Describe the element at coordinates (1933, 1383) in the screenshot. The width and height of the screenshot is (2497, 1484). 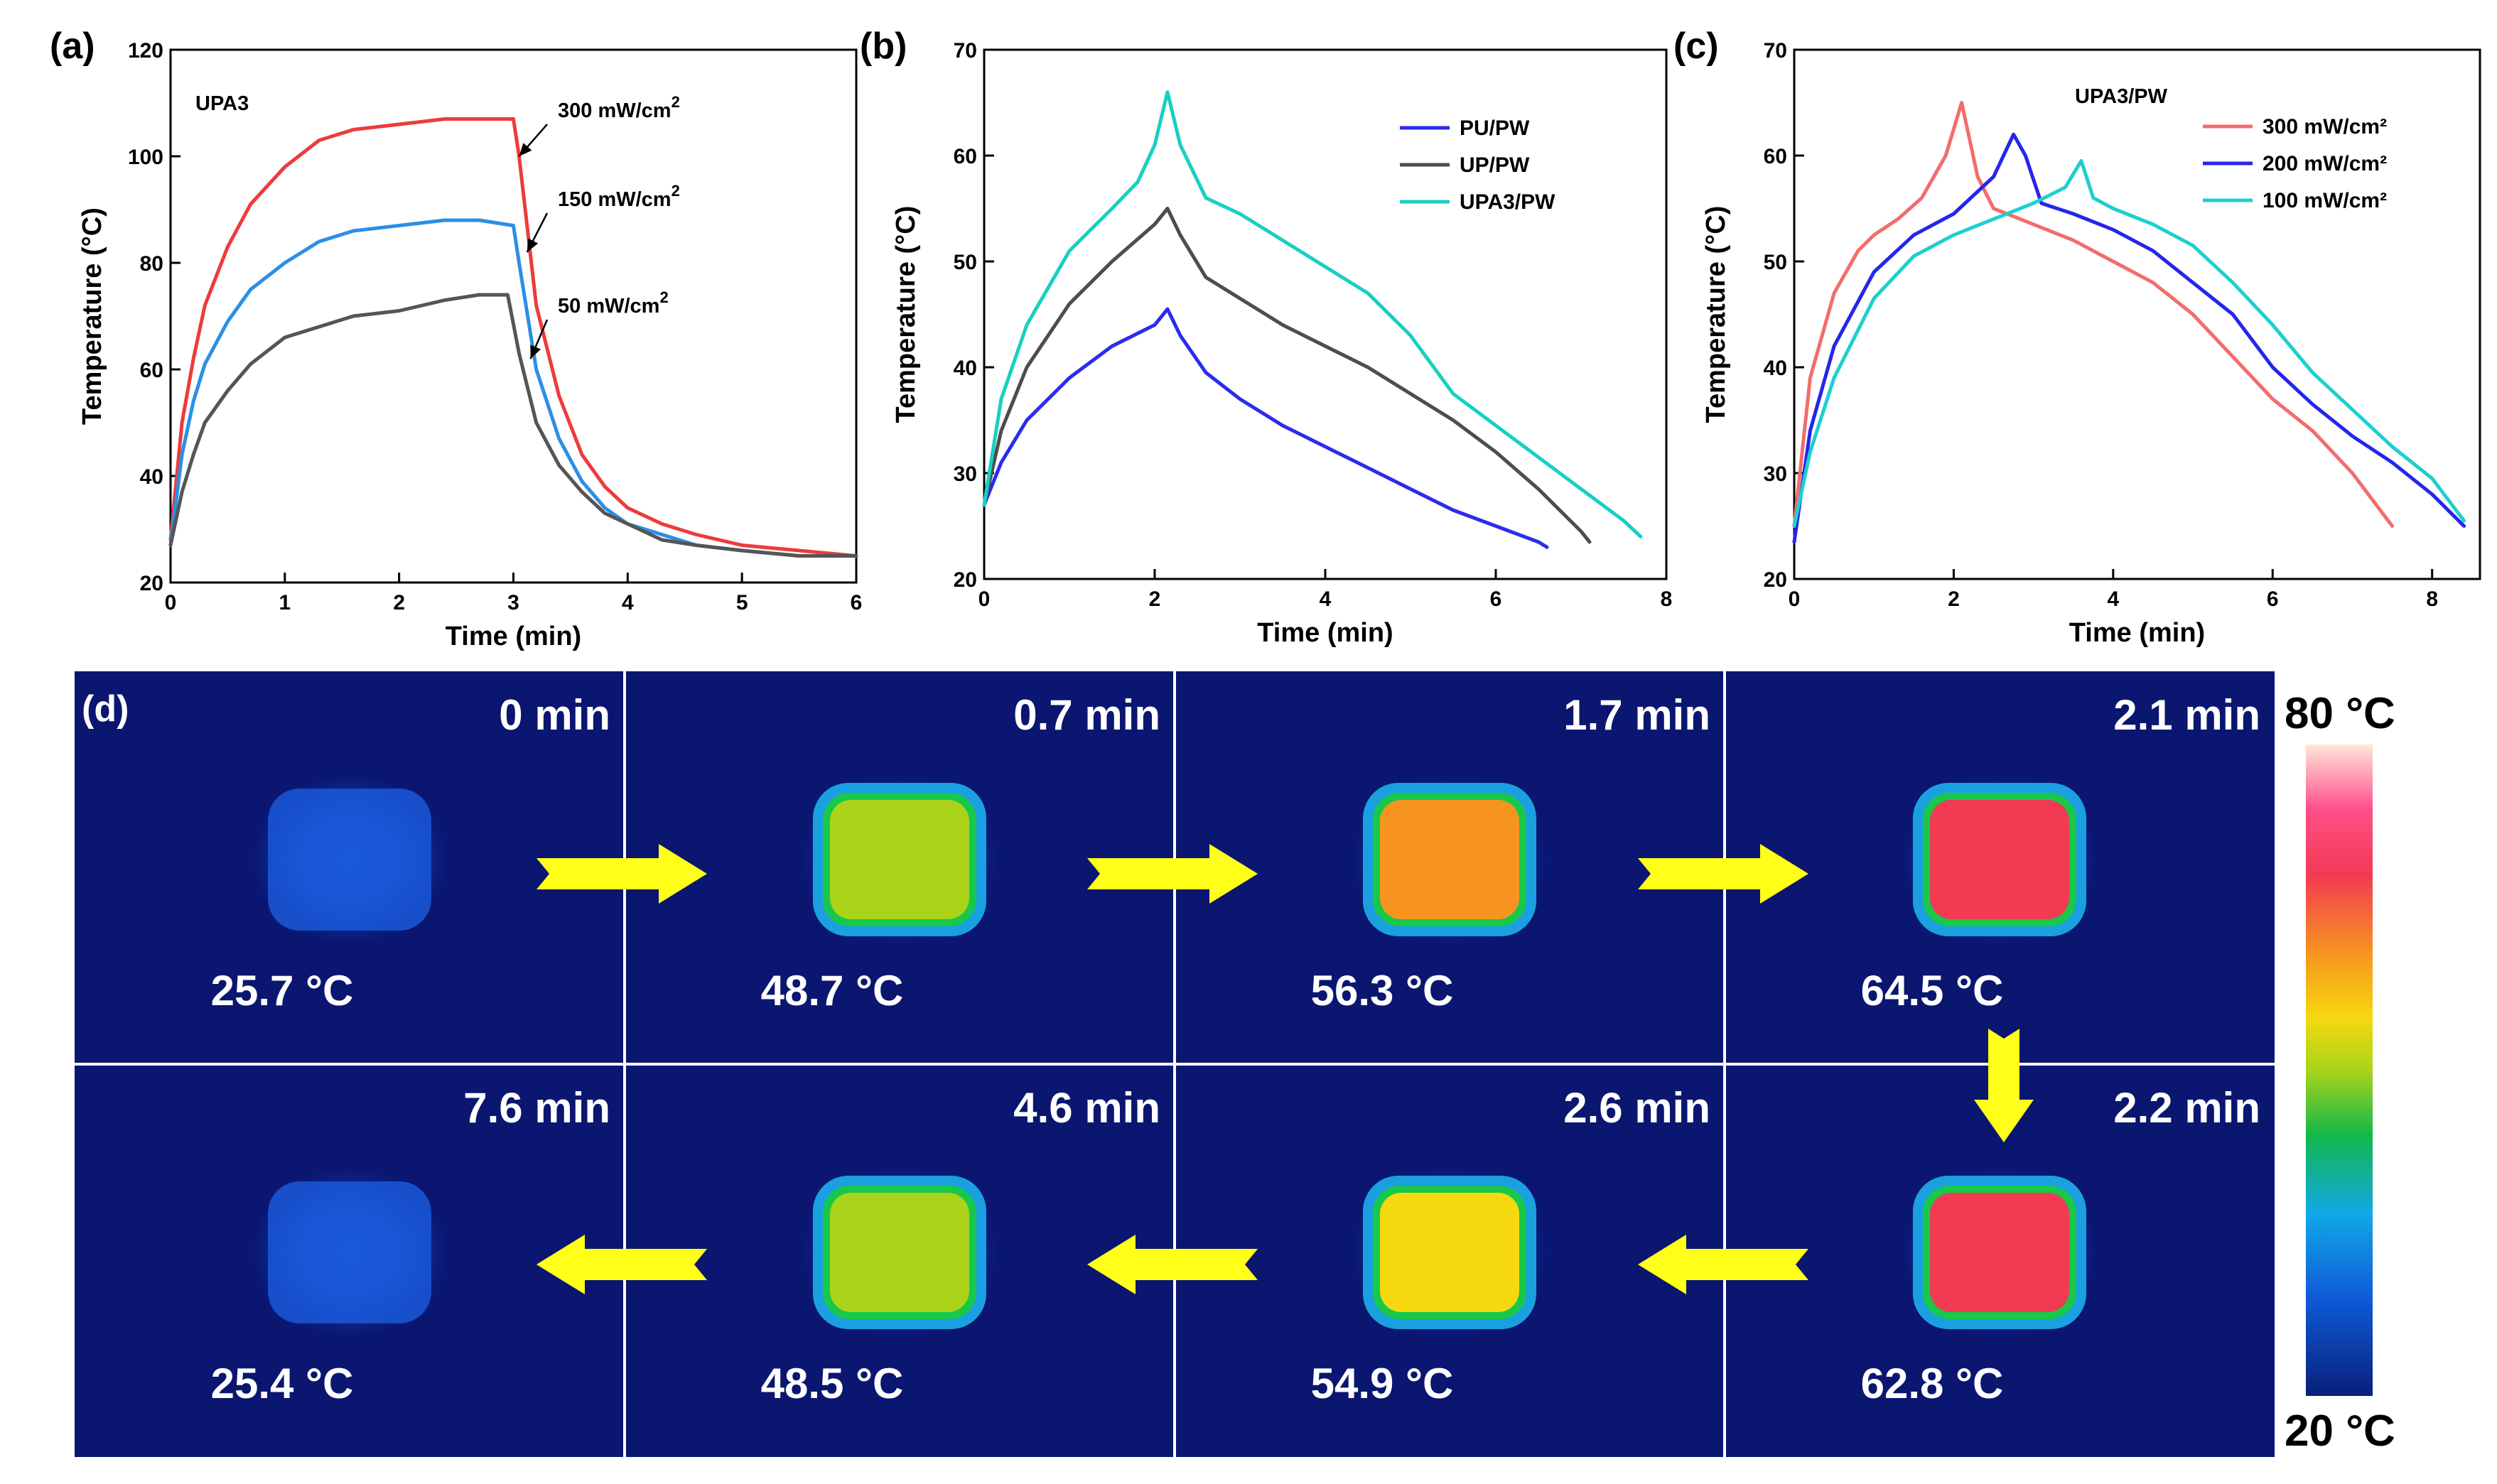
I see `frame-temp-label: 62.8 °C` at that location.